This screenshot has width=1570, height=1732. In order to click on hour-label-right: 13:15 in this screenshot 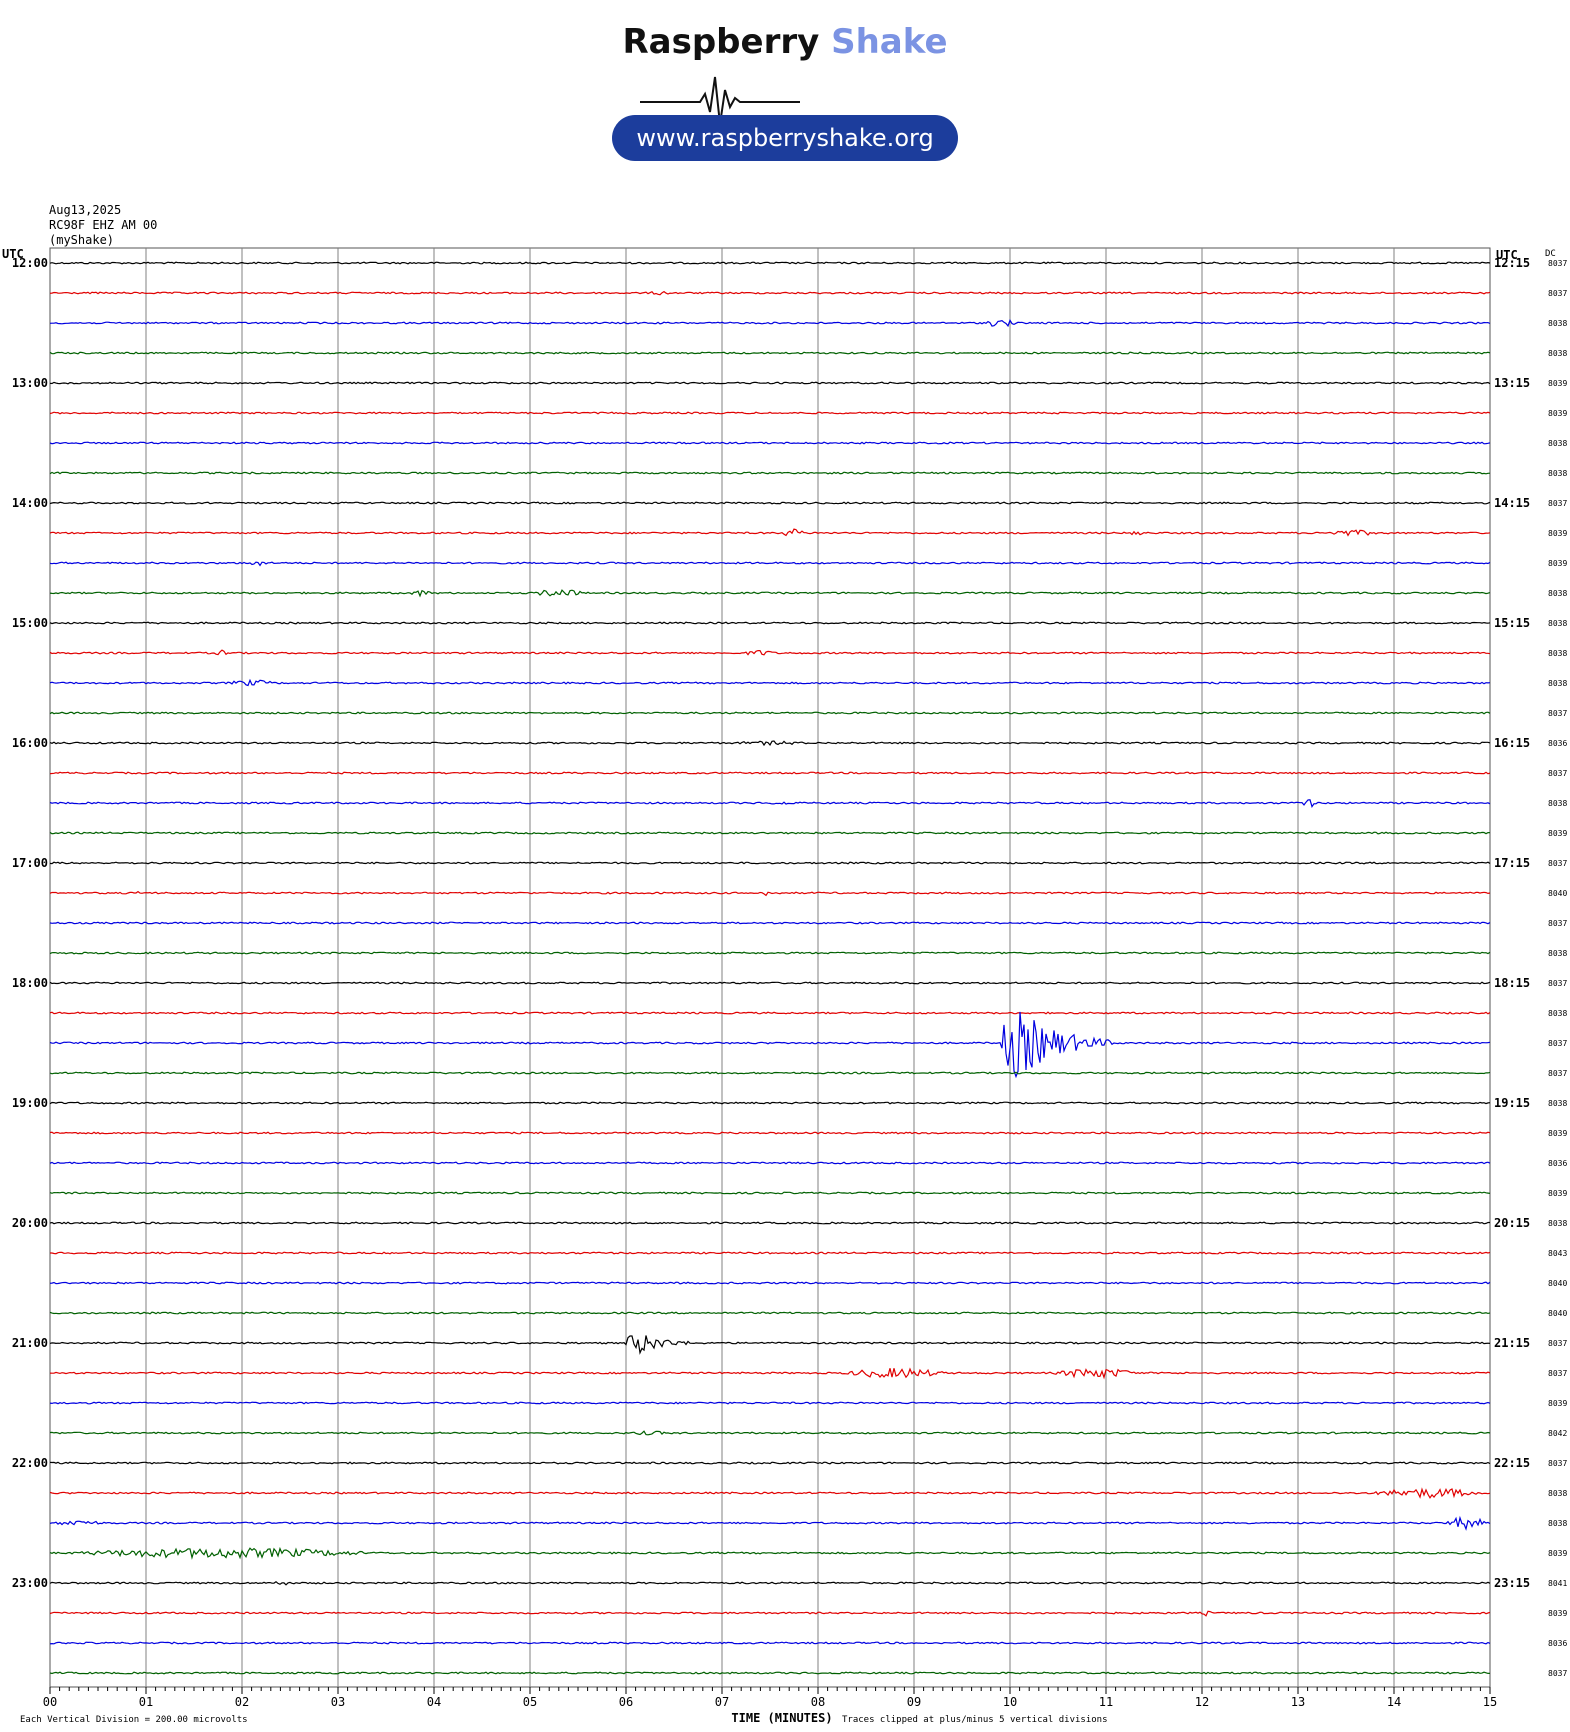, I will do `click(1512, 383)`.